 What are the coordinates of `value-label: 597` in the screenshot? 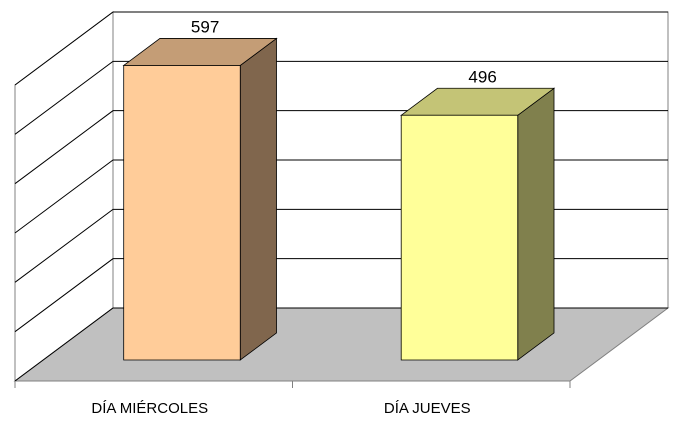 It's located at (205, 26).